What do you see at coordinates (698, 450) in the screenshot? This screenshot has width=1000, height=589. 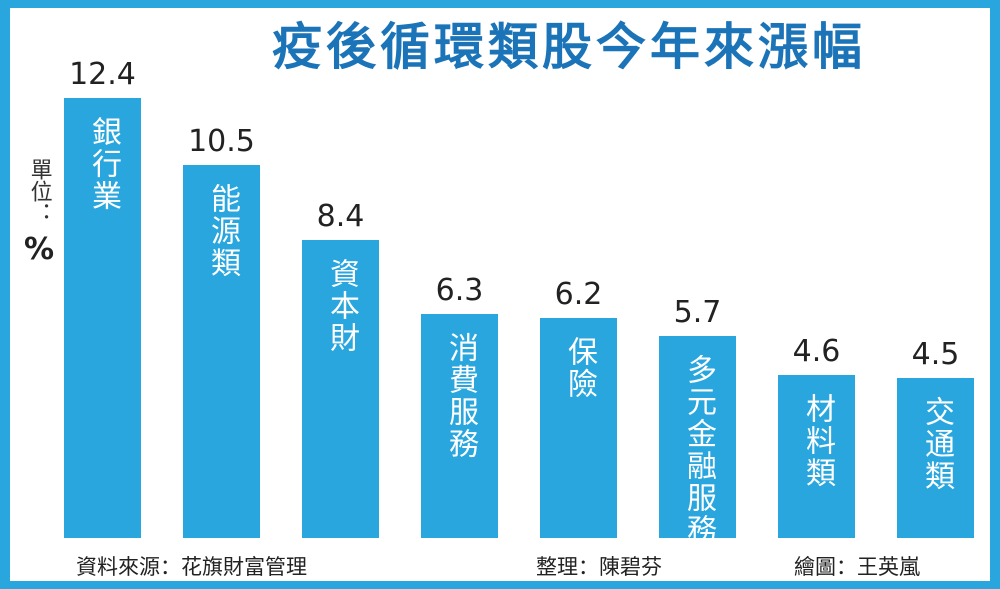 I see `bar-category-label: 多元金融服務` at bounding box center [698, 450].